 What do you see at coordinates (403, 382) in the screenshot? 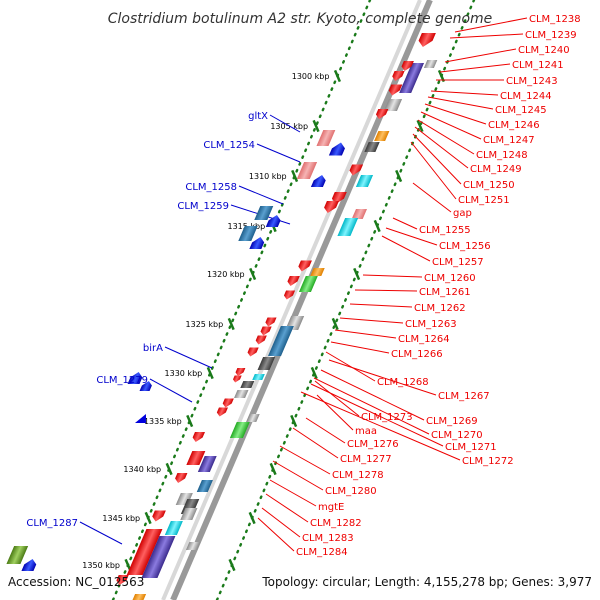
I see `reverse-gene-label: CLM_1268` at bounding box center [403, 382].